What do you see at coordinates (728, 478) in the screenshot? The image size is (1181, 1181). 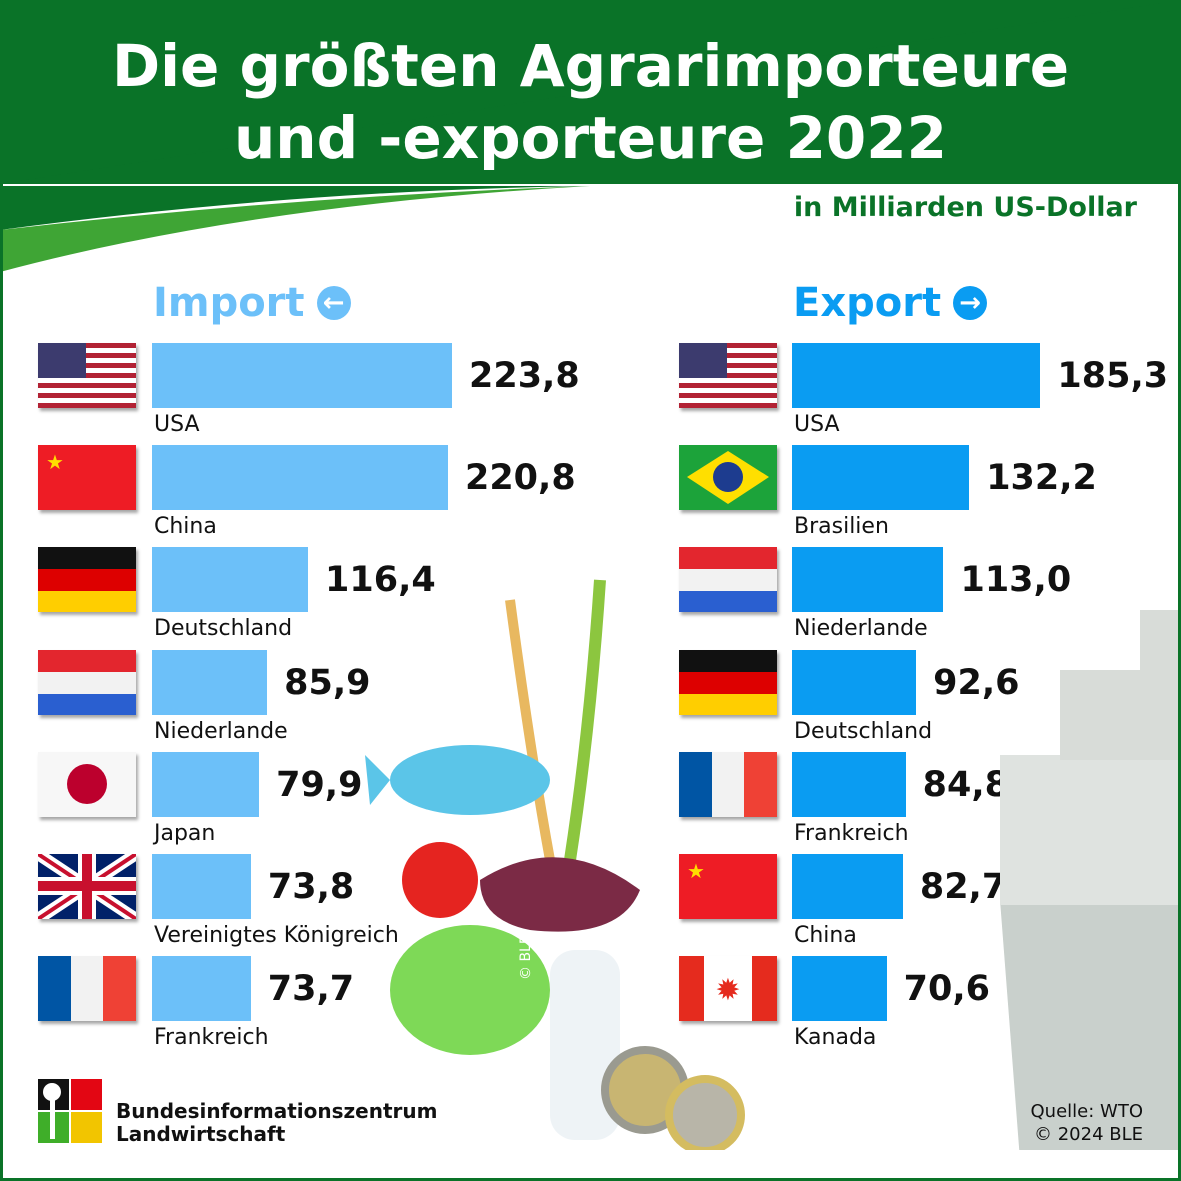 I see `flag-br-icon` at bounding box center [728, 478].